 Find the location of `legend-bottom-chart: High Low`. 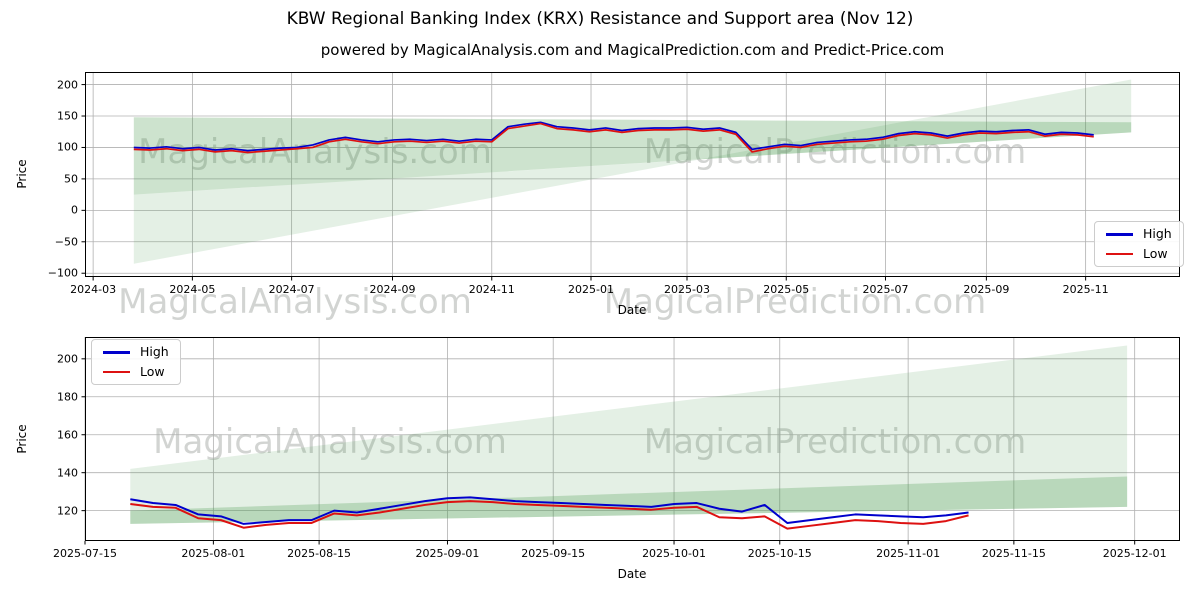

legend-bottom-chart: High Low is located at coordinates (136, 362).